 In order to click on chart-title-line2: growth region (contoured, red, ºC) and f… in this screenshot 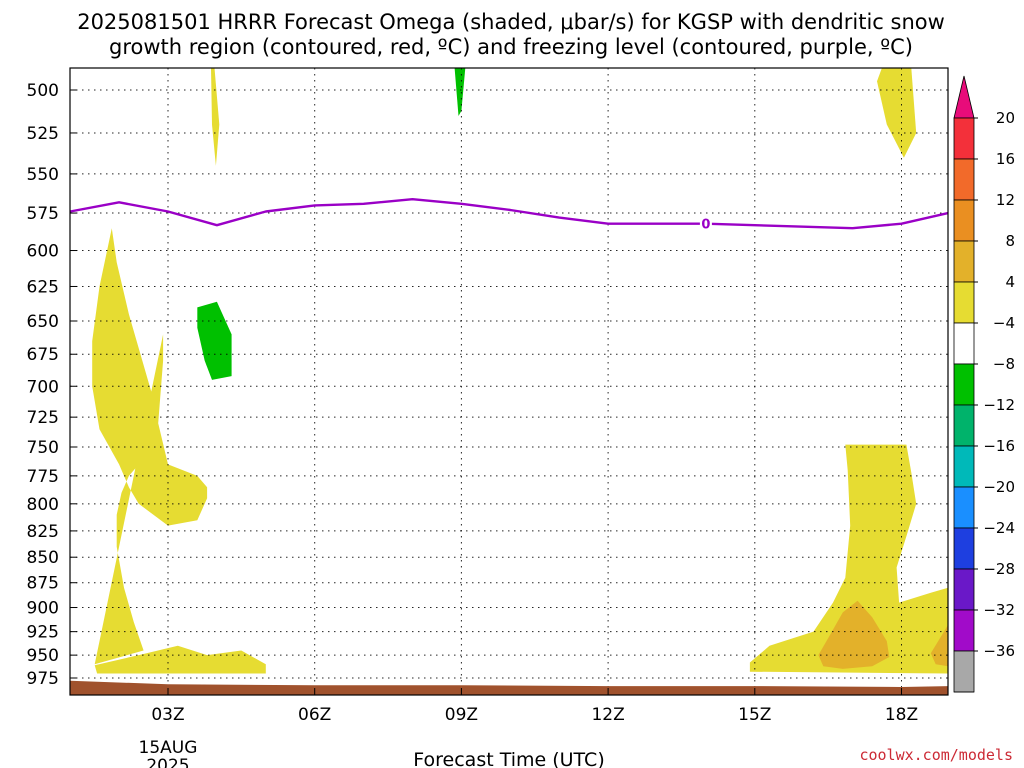, I will do `click(511, 47)`.